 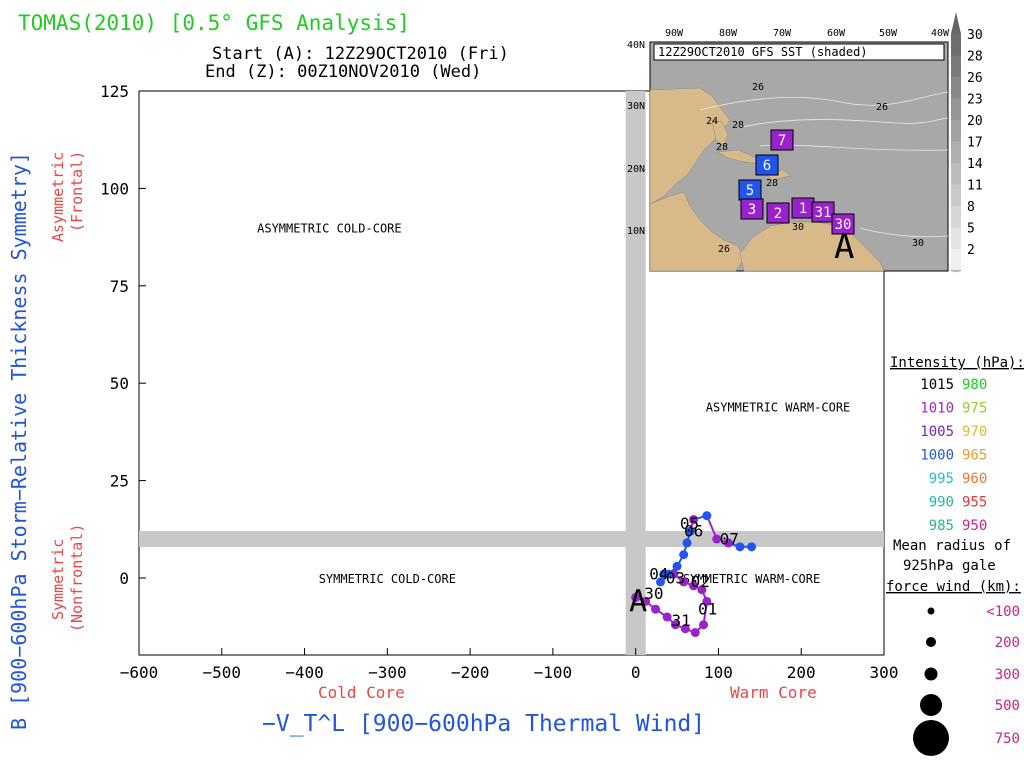 I want to click on inset-sst-contour-labels: 26 26 28 28 30 26 28 30 24, so click(x=815, y=168).